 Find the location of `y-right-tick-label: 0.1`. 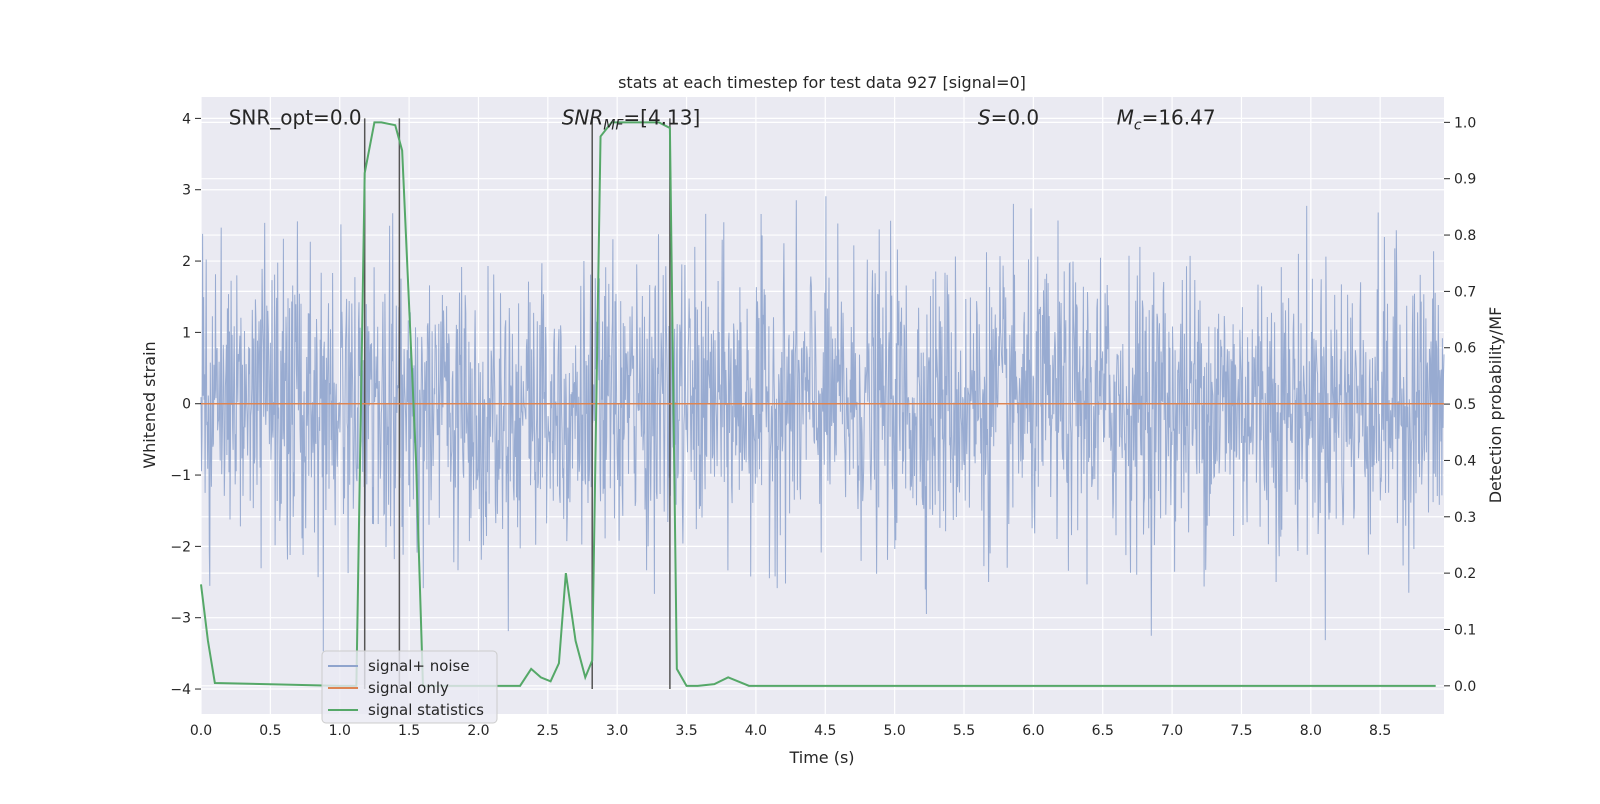

y-right-tick-label: 0.1 is located at coordinates (1465, 630).